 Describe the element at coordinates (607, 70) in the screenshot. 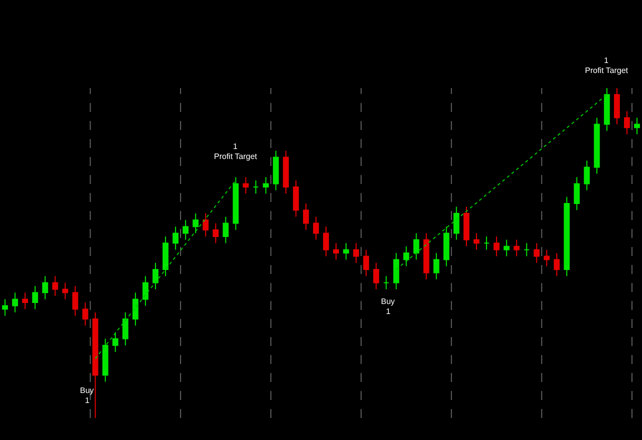

I see `text: Profit Target` at that location.